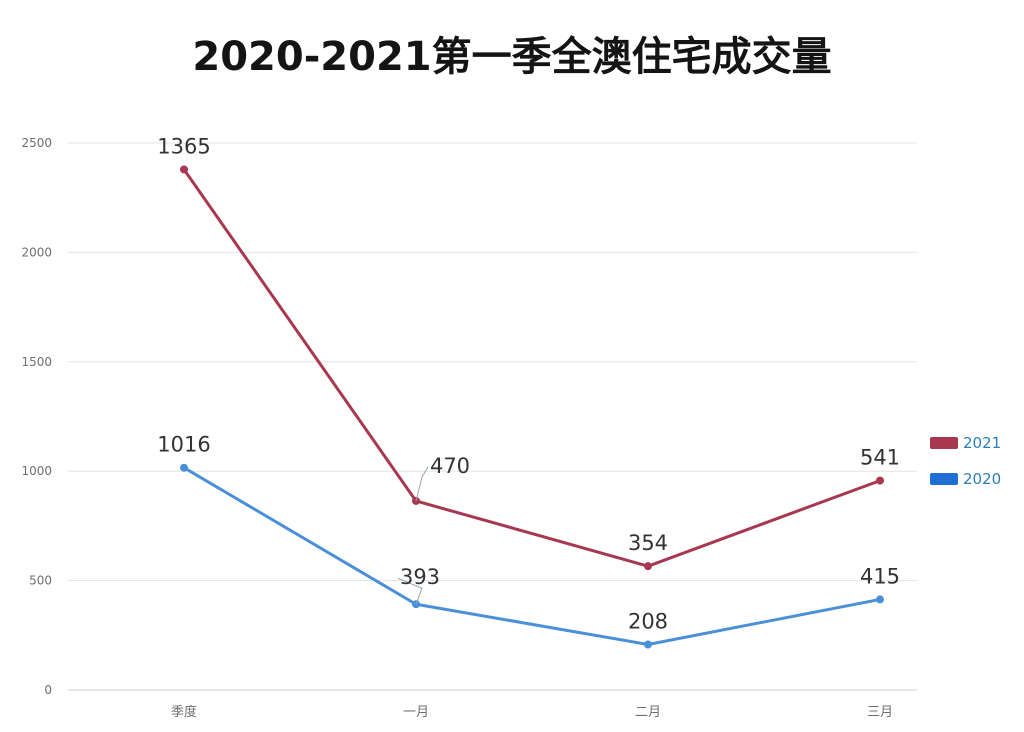  What do you see at coordinates (648, 543) in the screenshot?
I see `data-label-2021: 354` at bounding box center [648, 543].